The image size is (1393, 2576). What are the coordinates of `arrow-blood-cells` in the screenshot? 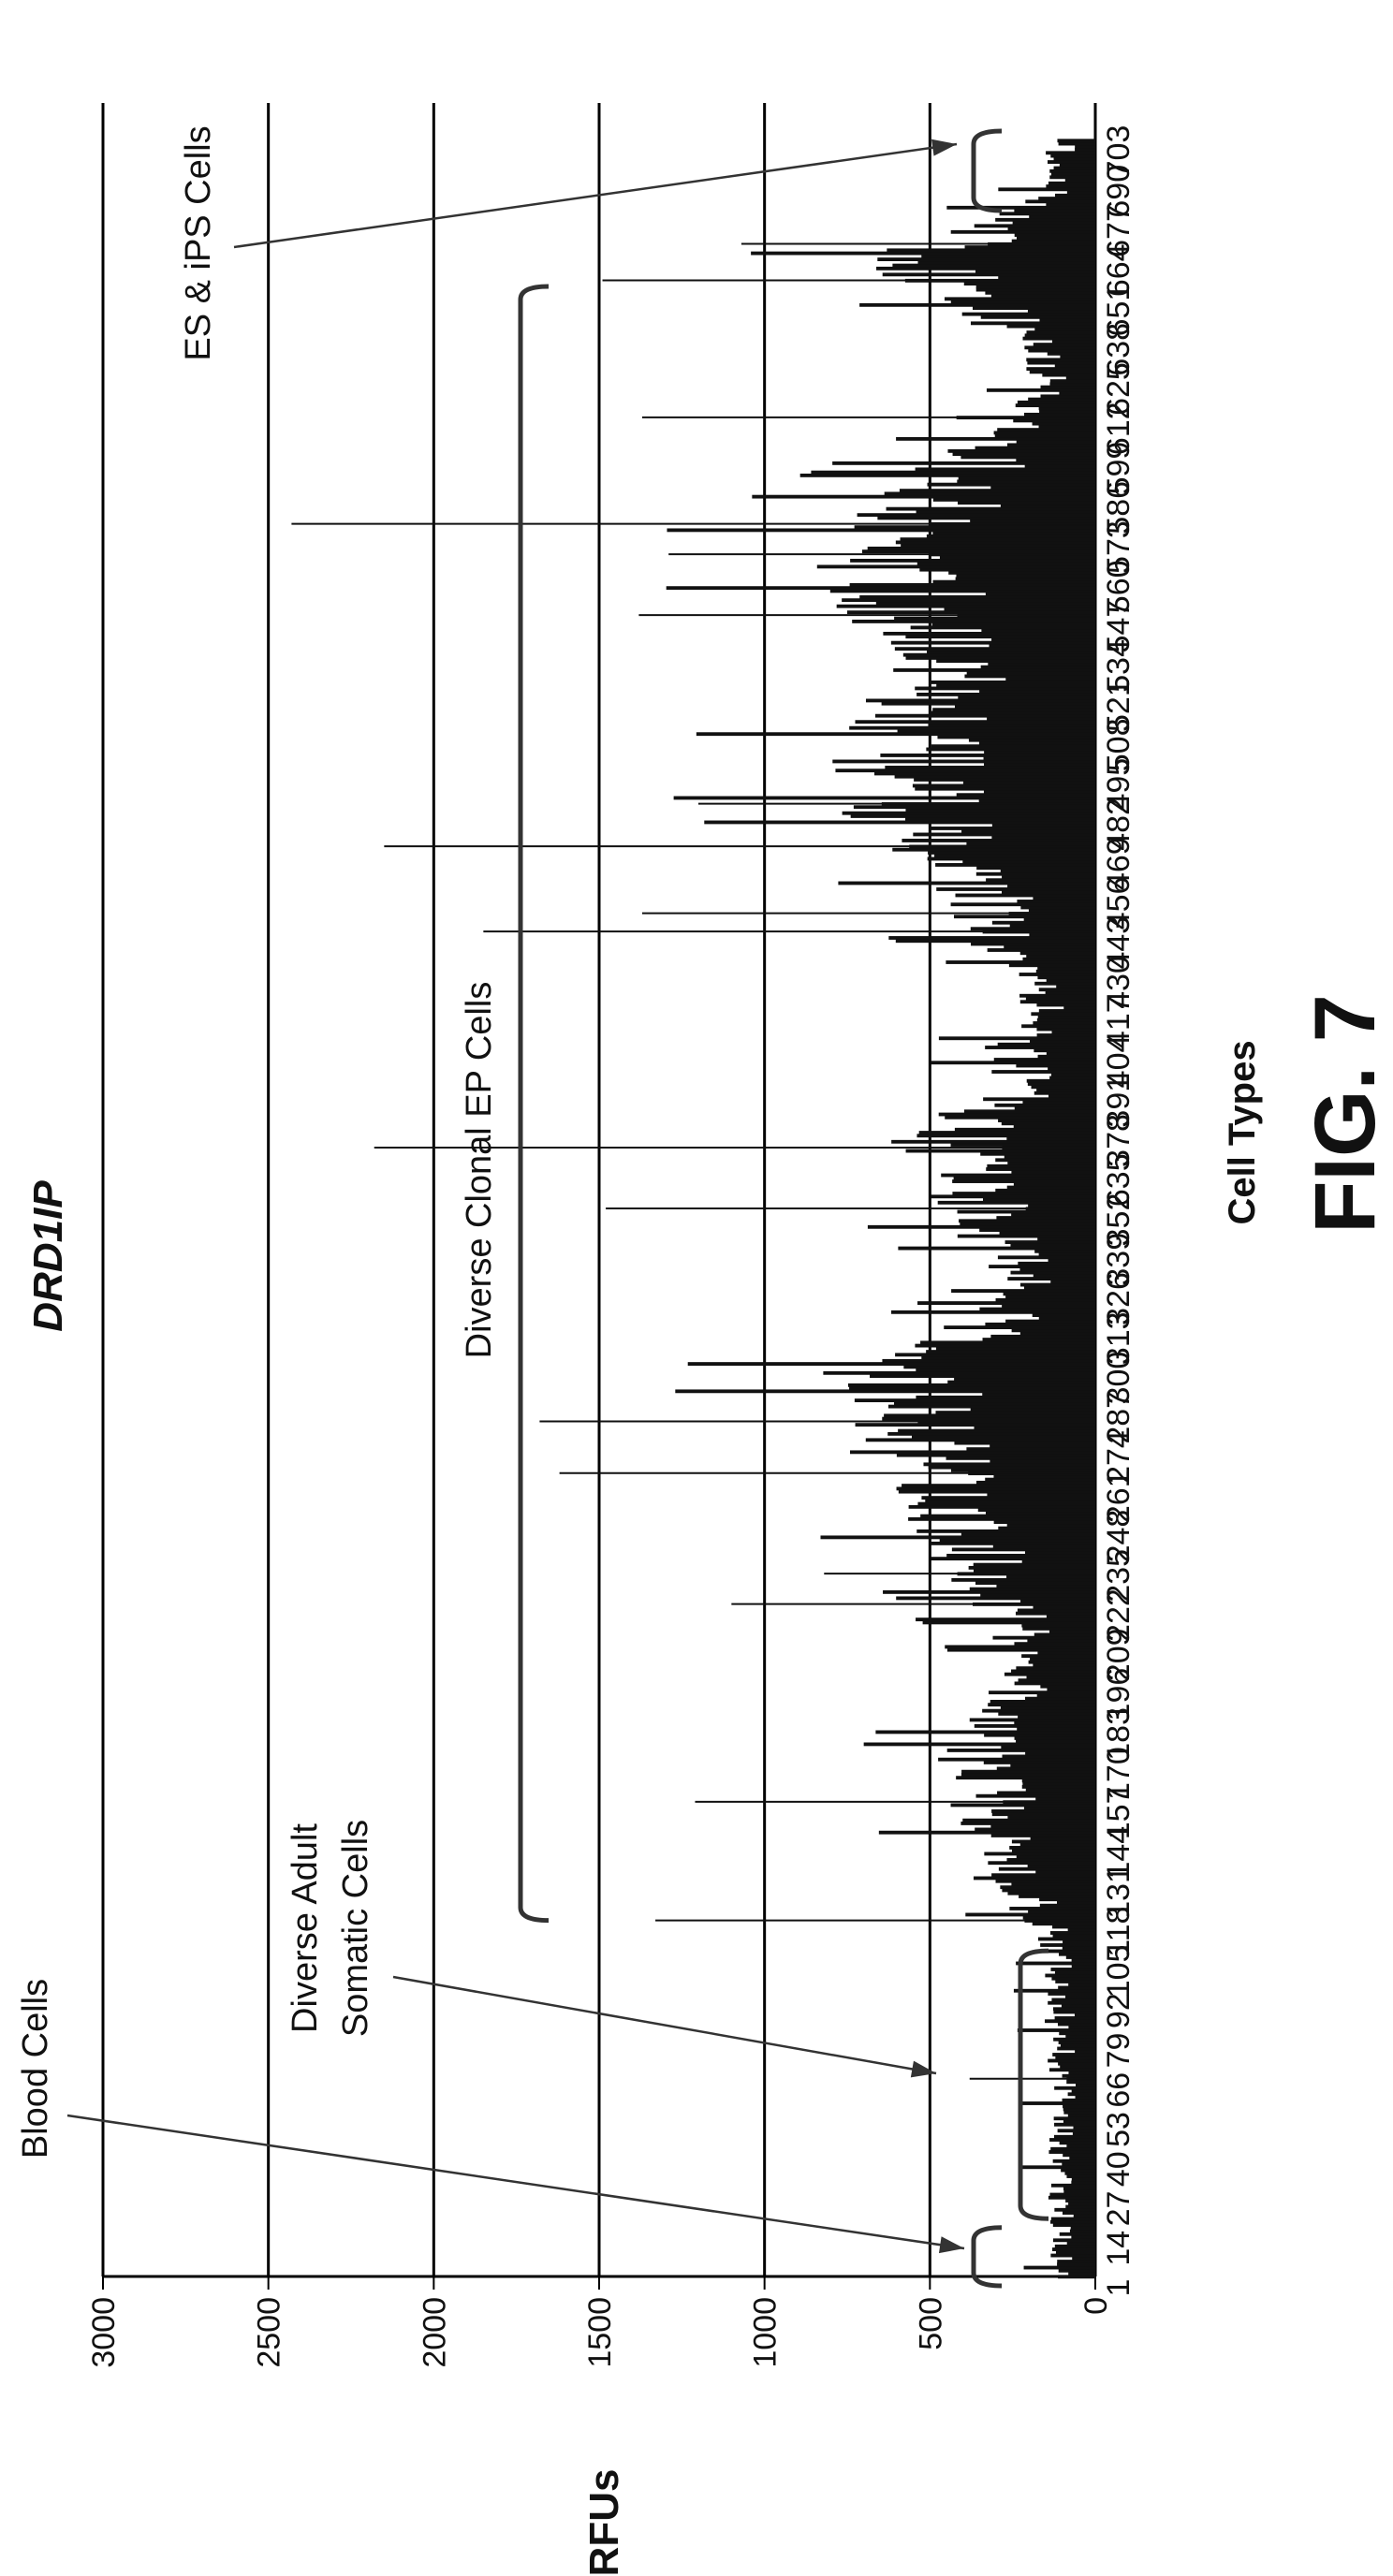 It's located at (516, 2181).